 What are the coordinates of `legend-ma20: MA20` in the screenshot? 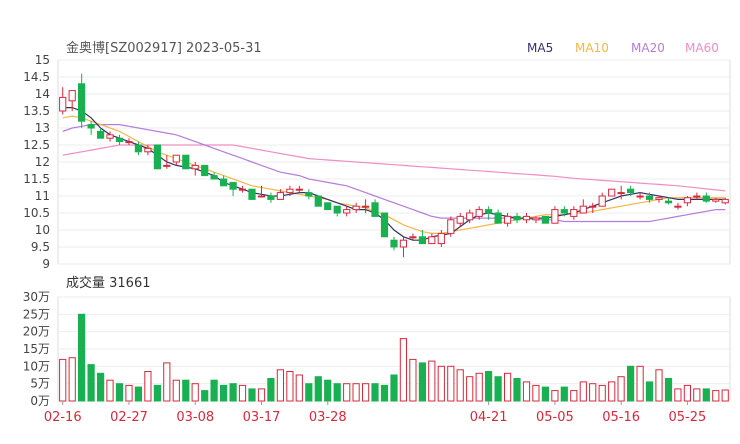 It's located at (648, 48).